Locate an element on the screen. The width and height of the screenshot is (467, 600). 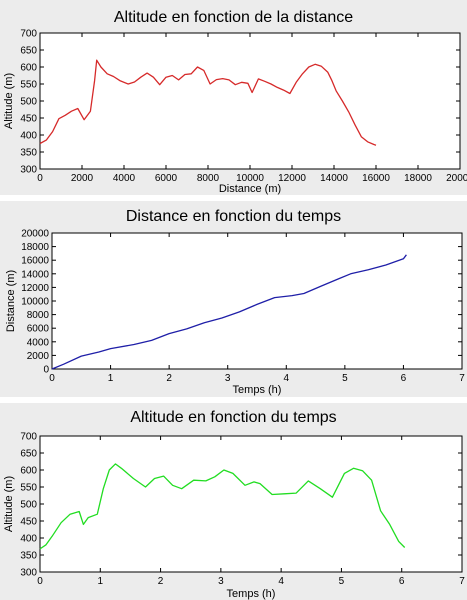
y-tick-label: 20000 is located at coordinates (35, 234).